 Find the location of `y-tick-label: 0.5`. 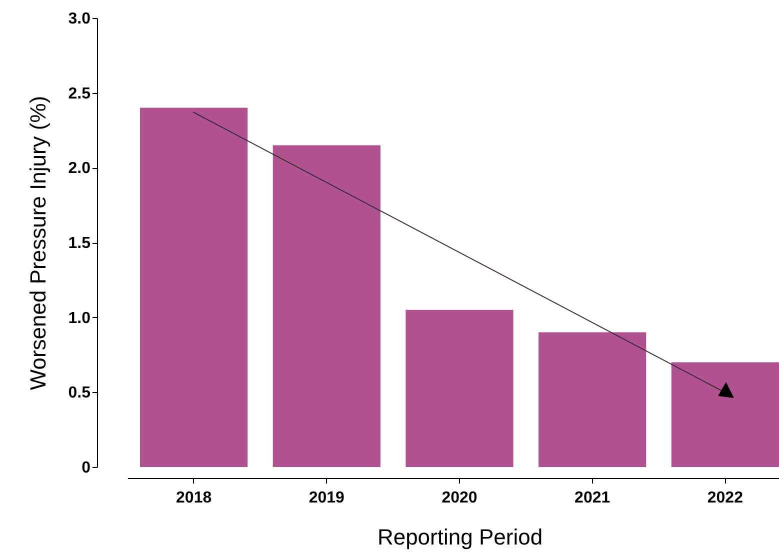

y-tick-label: 0.5 is located at coordinates (79, 393).